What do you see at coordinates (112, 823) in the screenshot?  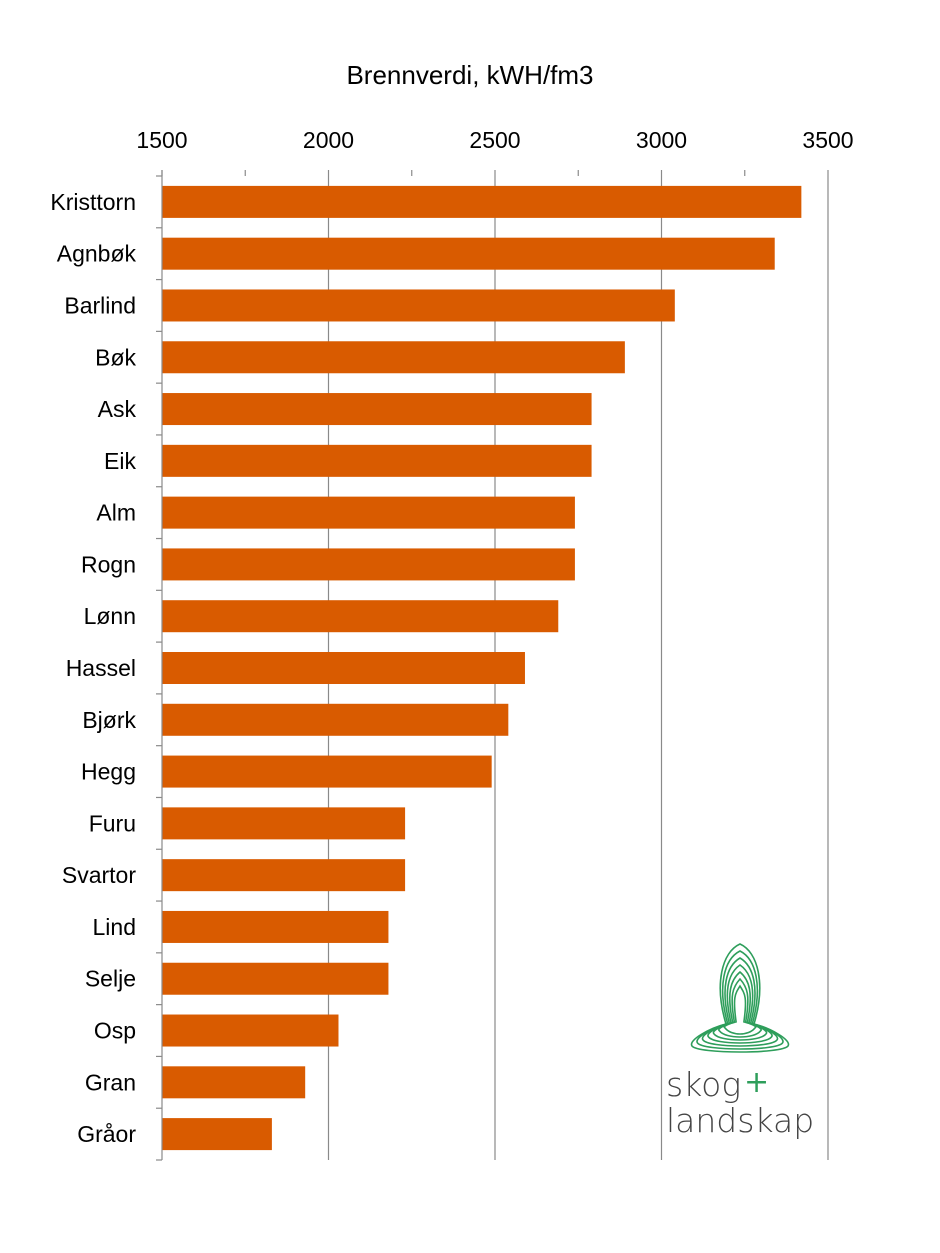 I see `category-label: Furu` at bounding box center [112, 823].